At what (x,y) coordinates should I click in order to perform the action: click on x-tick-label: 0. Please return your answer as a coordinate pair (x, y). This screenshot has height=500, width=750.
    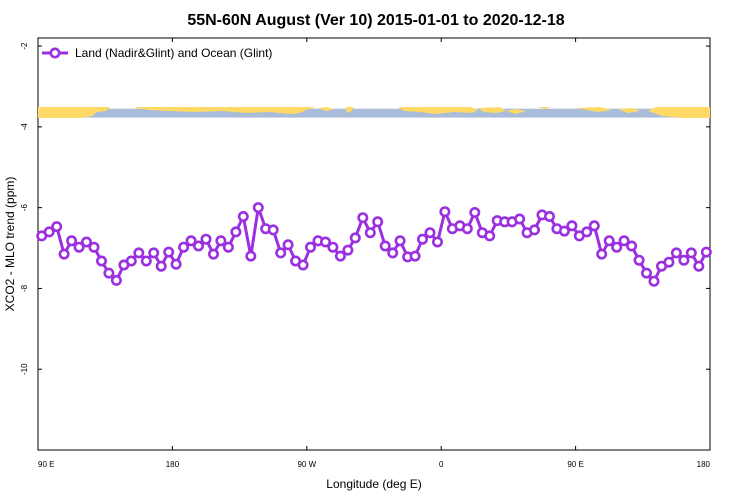
    Looking at the image, I should click on (441, 464).